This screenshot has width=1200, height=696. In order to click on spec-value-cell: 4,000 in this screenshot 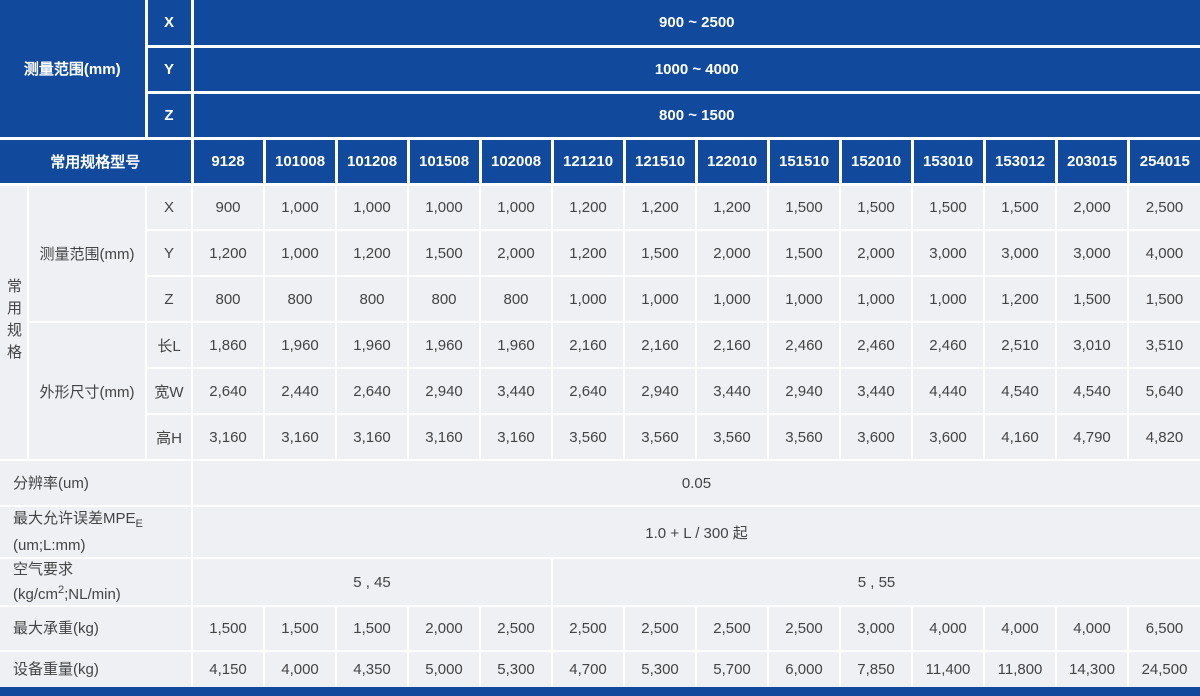, I will do `click(1163, 253)`.